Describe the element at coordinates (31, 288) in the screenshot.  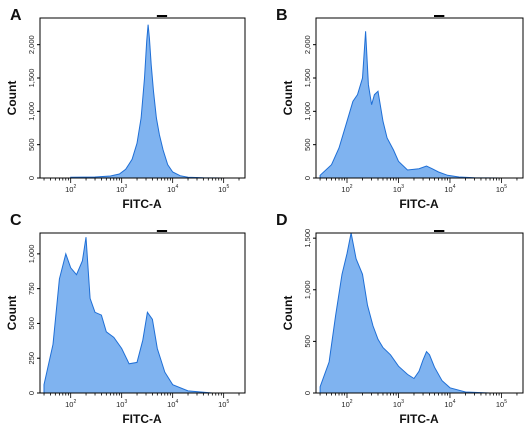
I see `y-tick-label: 750` at that location.